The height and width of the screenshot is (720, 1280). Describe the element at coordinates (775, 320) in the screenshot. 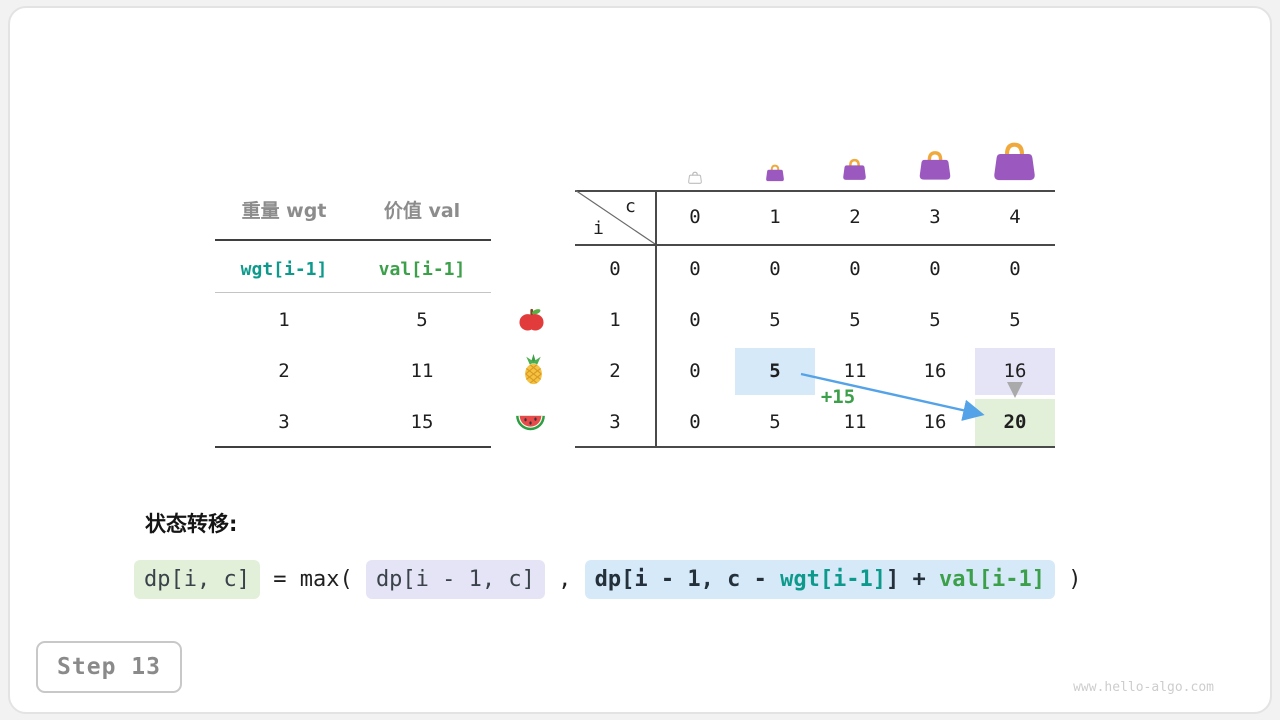

I see `dp-cell-r1-c1: 5` at that location.